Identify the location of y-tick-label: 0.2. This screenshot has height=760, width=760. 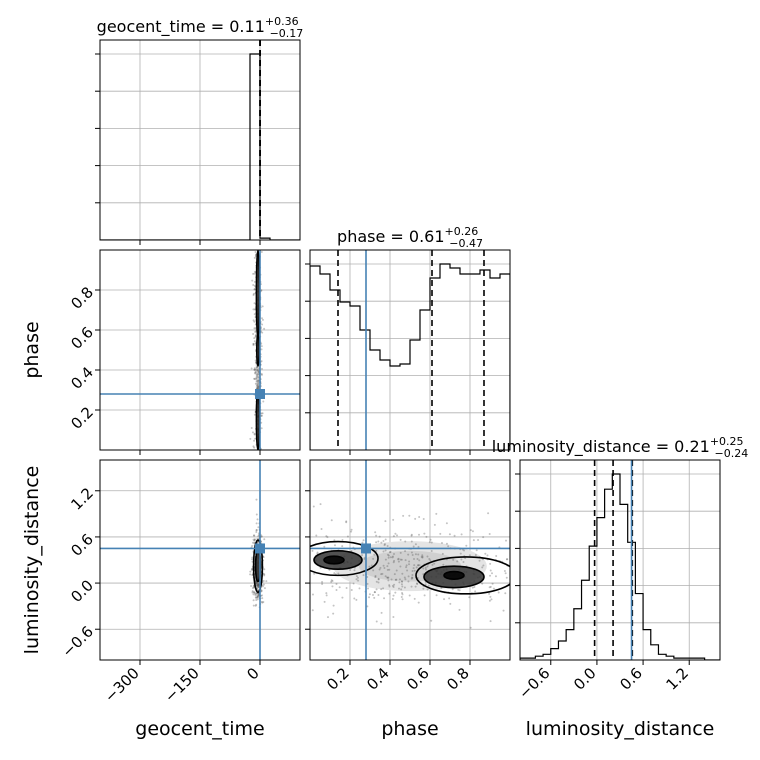
(82, 418).